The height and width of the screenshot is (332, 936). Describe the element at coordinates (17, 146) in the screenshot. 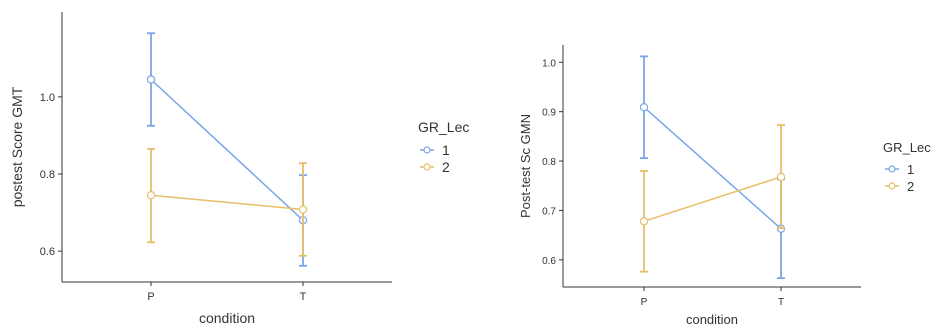

I see `y-axis-title: postest Score GMT` at that location.